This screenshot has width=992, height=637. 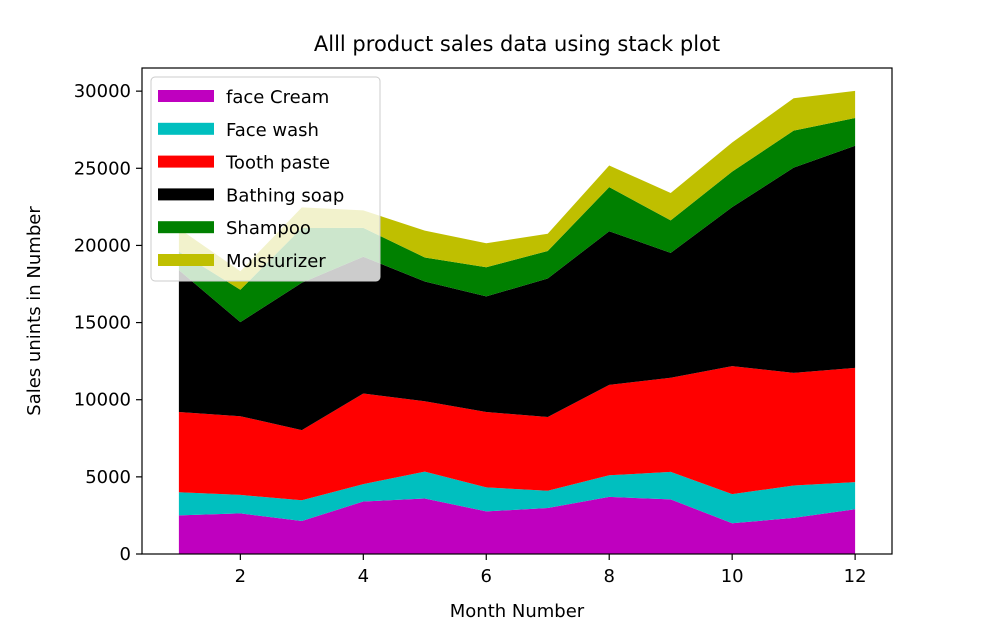 What do you see at coordinates (102, 400) in the screenshot?
I see `y-tick-label: 10000` at bounding box center [102, 400].